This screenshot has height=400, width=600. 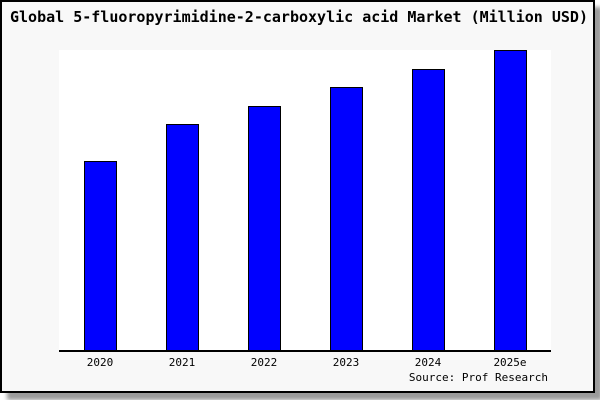 What do you see at coordinates (346, 362) in the screenshot?
I see `x-axis-label: 2023` at bounding box center [346, 362].